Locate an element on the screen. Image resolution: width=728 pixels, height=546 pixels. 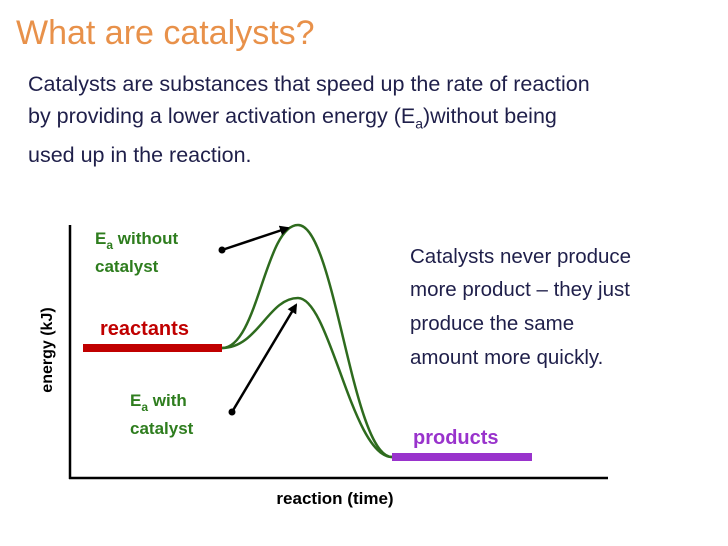
uncatalysed-curve is located at coordinates (307, 341).